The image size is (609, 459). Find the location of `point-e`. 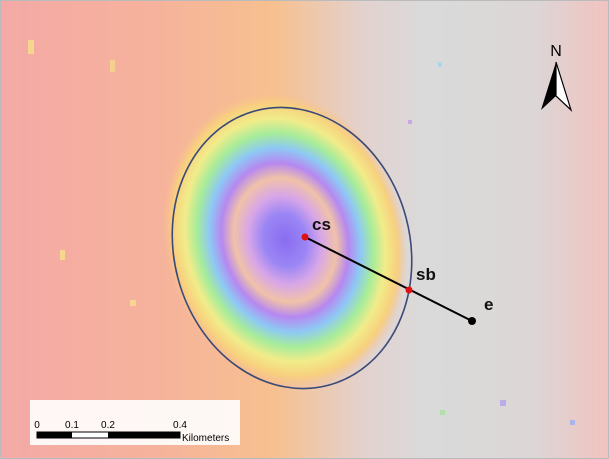

point-e is located at coordinates (472, 321).